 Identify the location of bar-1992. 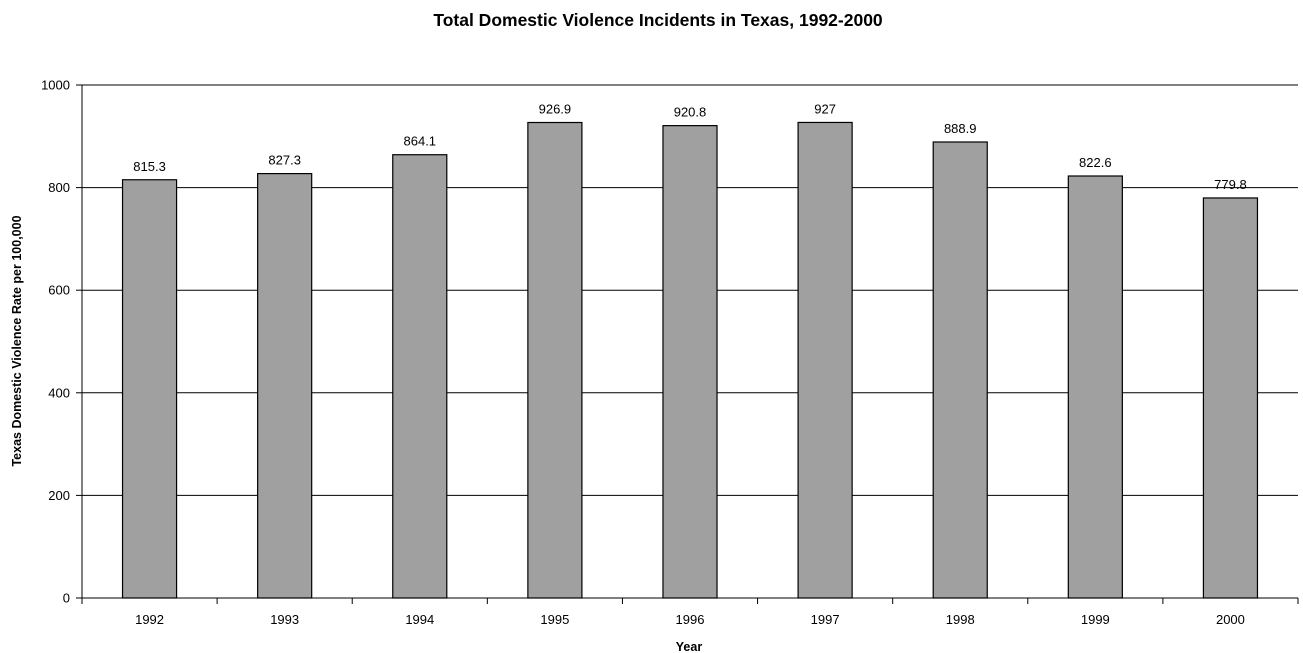
(149, 389).